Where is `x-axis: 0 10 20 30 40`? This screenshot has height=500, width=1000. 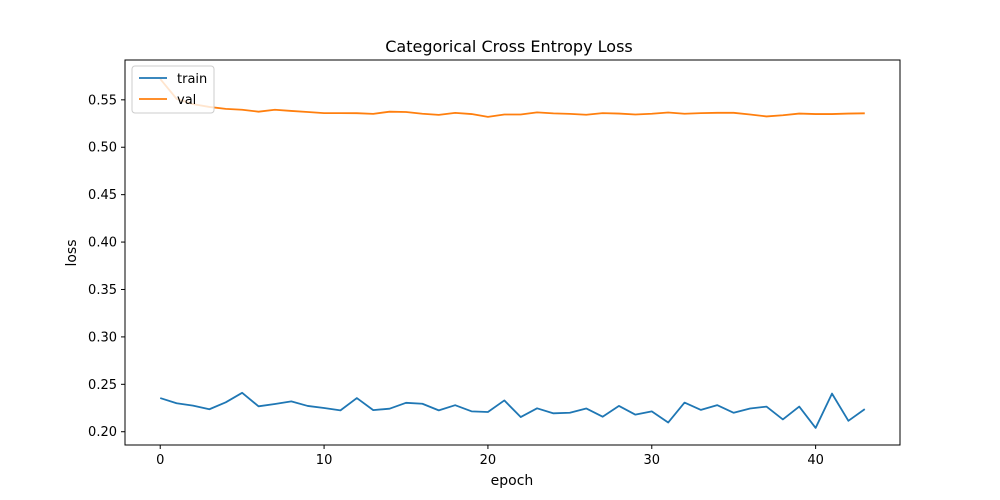 x-axis: 0 10 20 30 40 is located at coordinates (490, 456).